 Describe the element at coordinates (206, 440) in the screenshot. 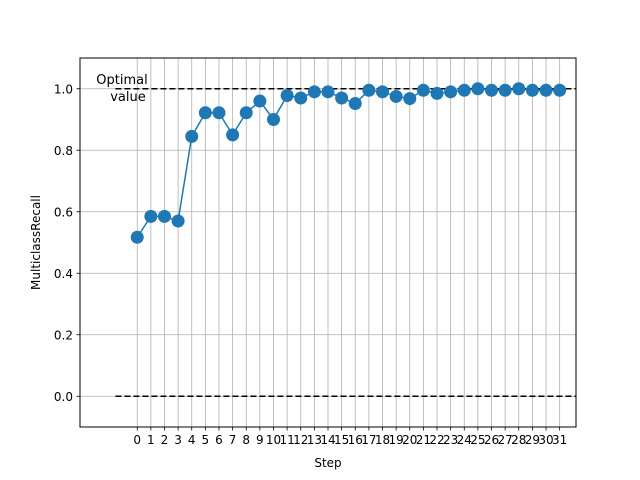

I see `x-tick-label: 5` at that location.